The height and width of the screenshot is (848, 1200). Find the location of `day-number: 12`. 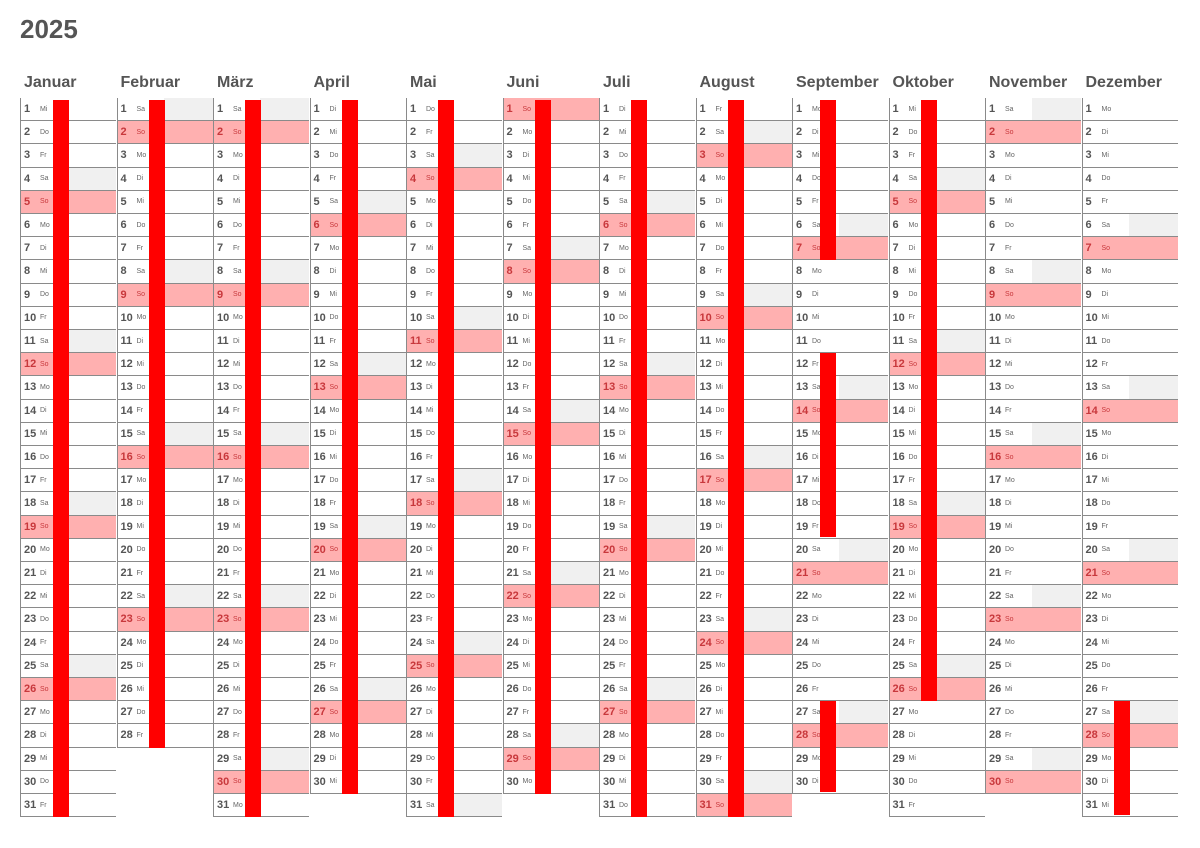

day-number: 12 is located at coordinates (30, 364).